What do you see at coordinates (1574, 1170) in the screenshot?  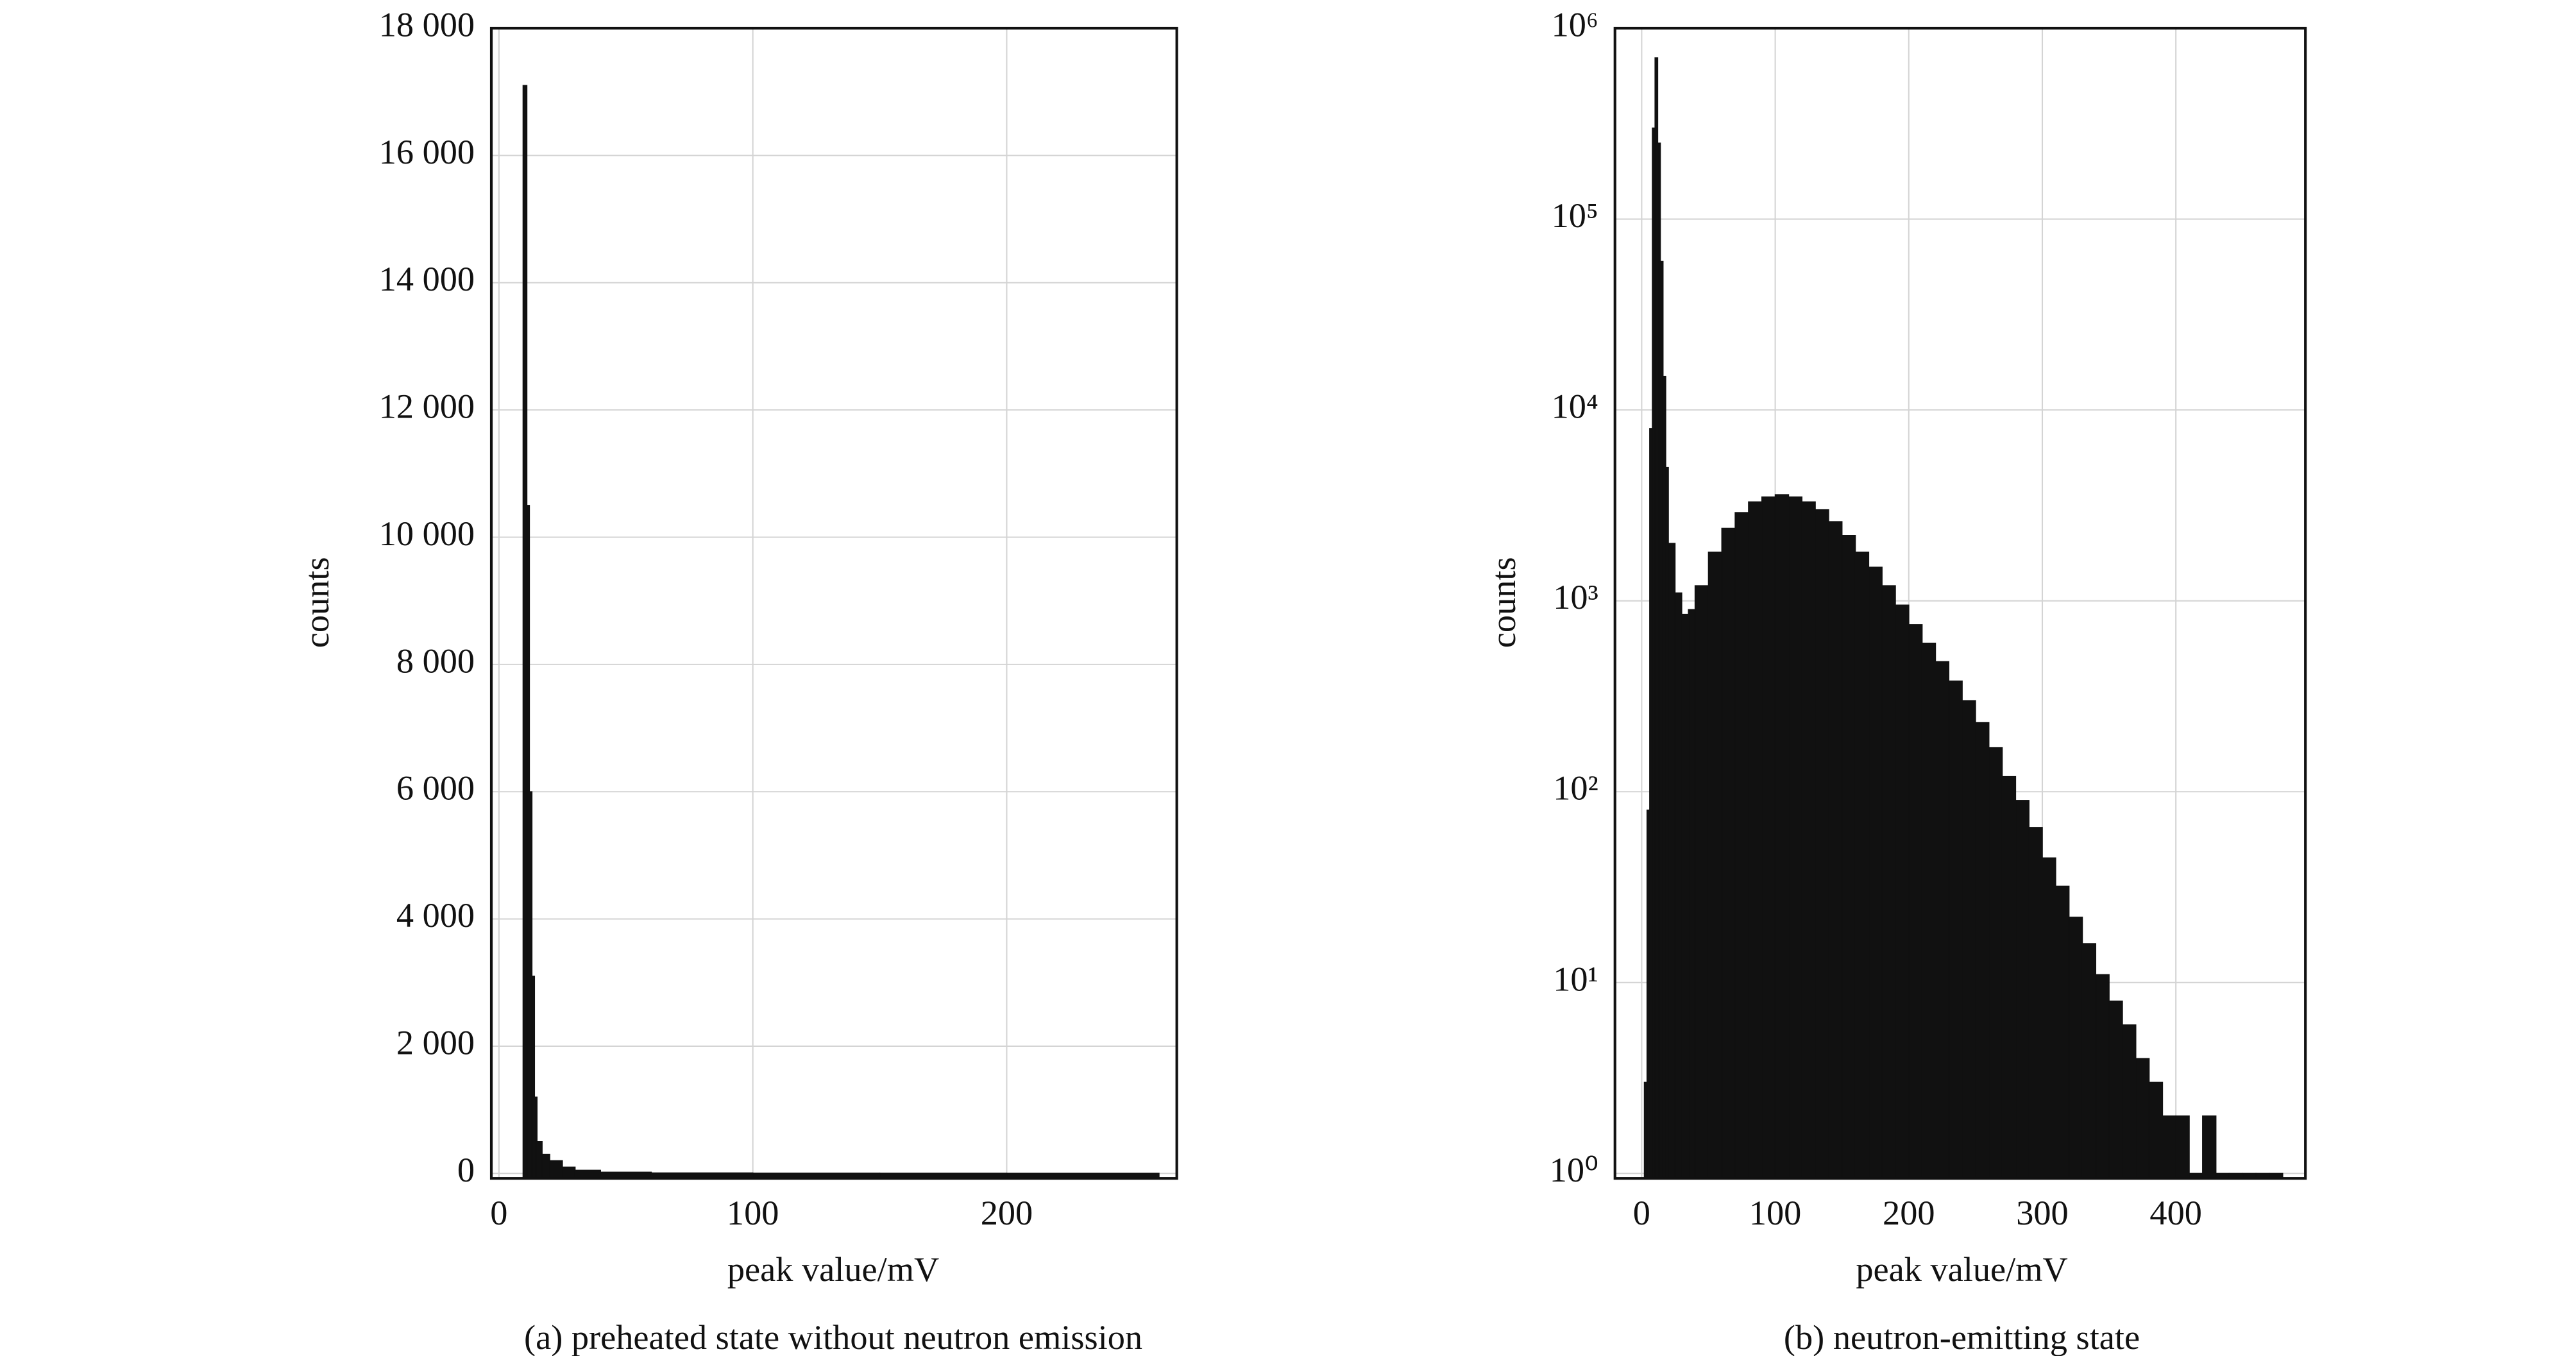 I see `y-tick-label: 10⁰` at bounding box center [1574, 1170].